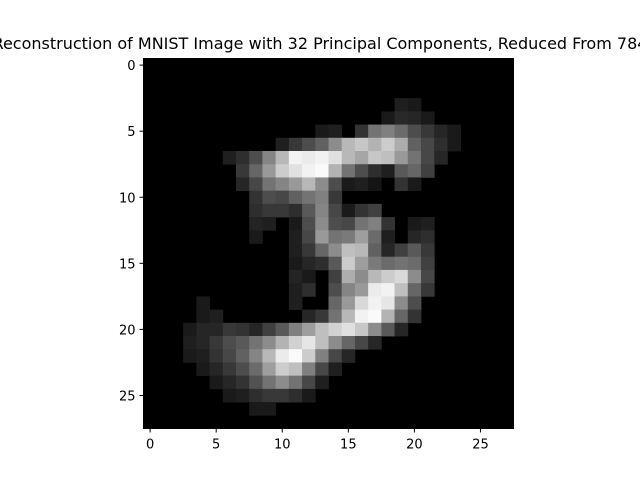 This screenshot has height=480, width=640. I want to click on x-tick-label: 5, so click(216, 445).